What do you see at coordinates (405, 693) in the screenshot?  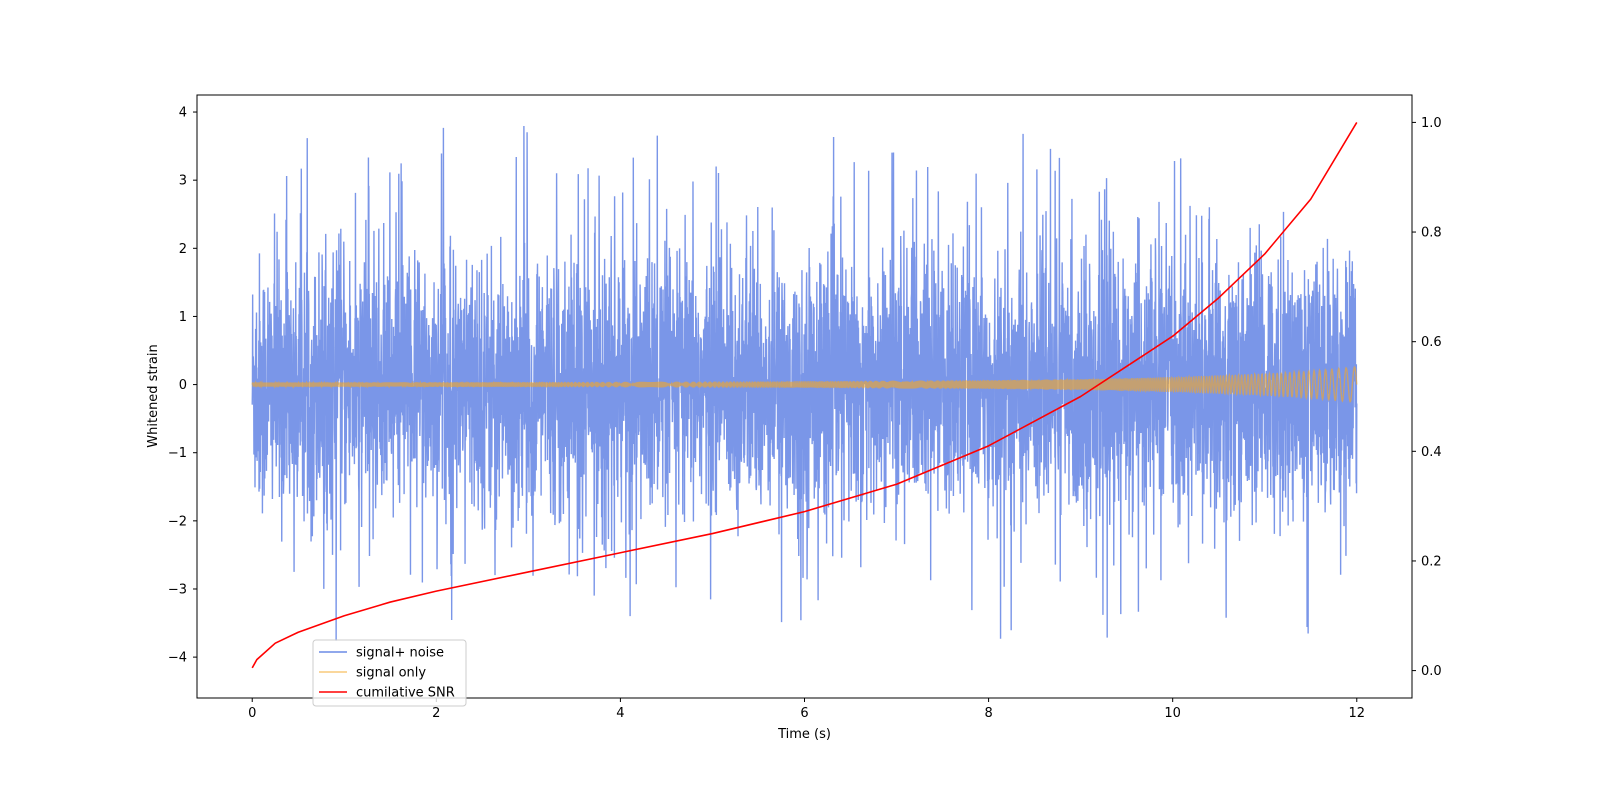 I see `legend-label-cumulative-snr: cumilative SNR` at bounding box center [405, 693].